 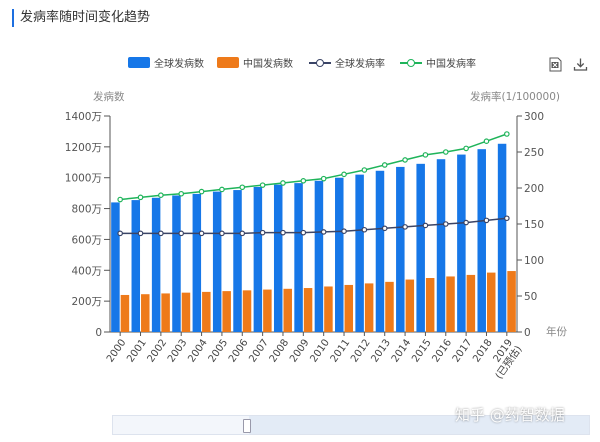 What do you see at coordinates (86, 271) in the screenshot?
I see `y-left-tick-label: 400万` at bounding box center [86, 271].